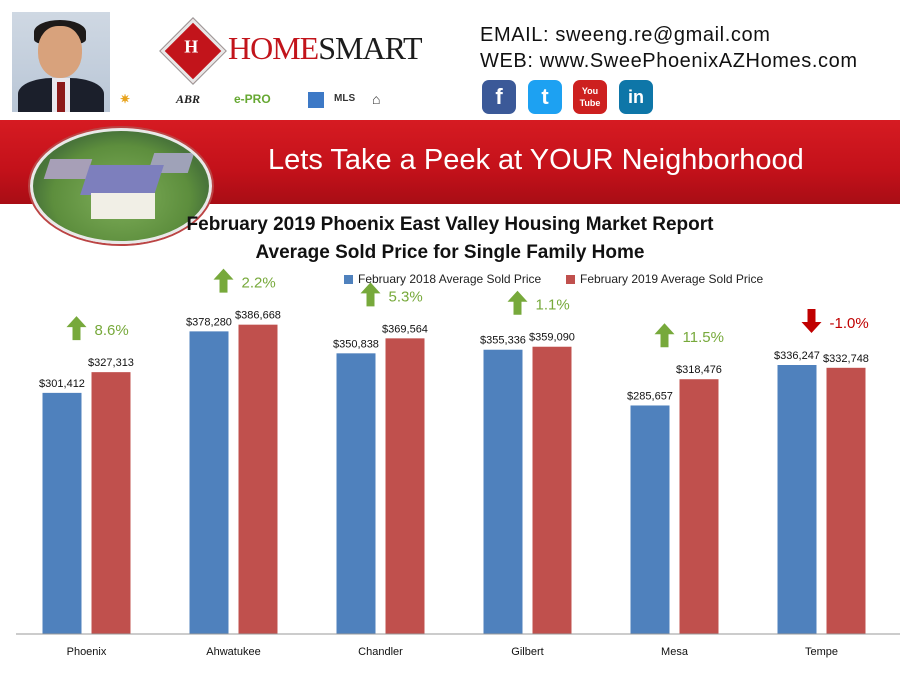  Describe the element at coordinates (258, 316) in the screenshot. I see `data-label-ahwatukee-2019: $386,668` at that location.